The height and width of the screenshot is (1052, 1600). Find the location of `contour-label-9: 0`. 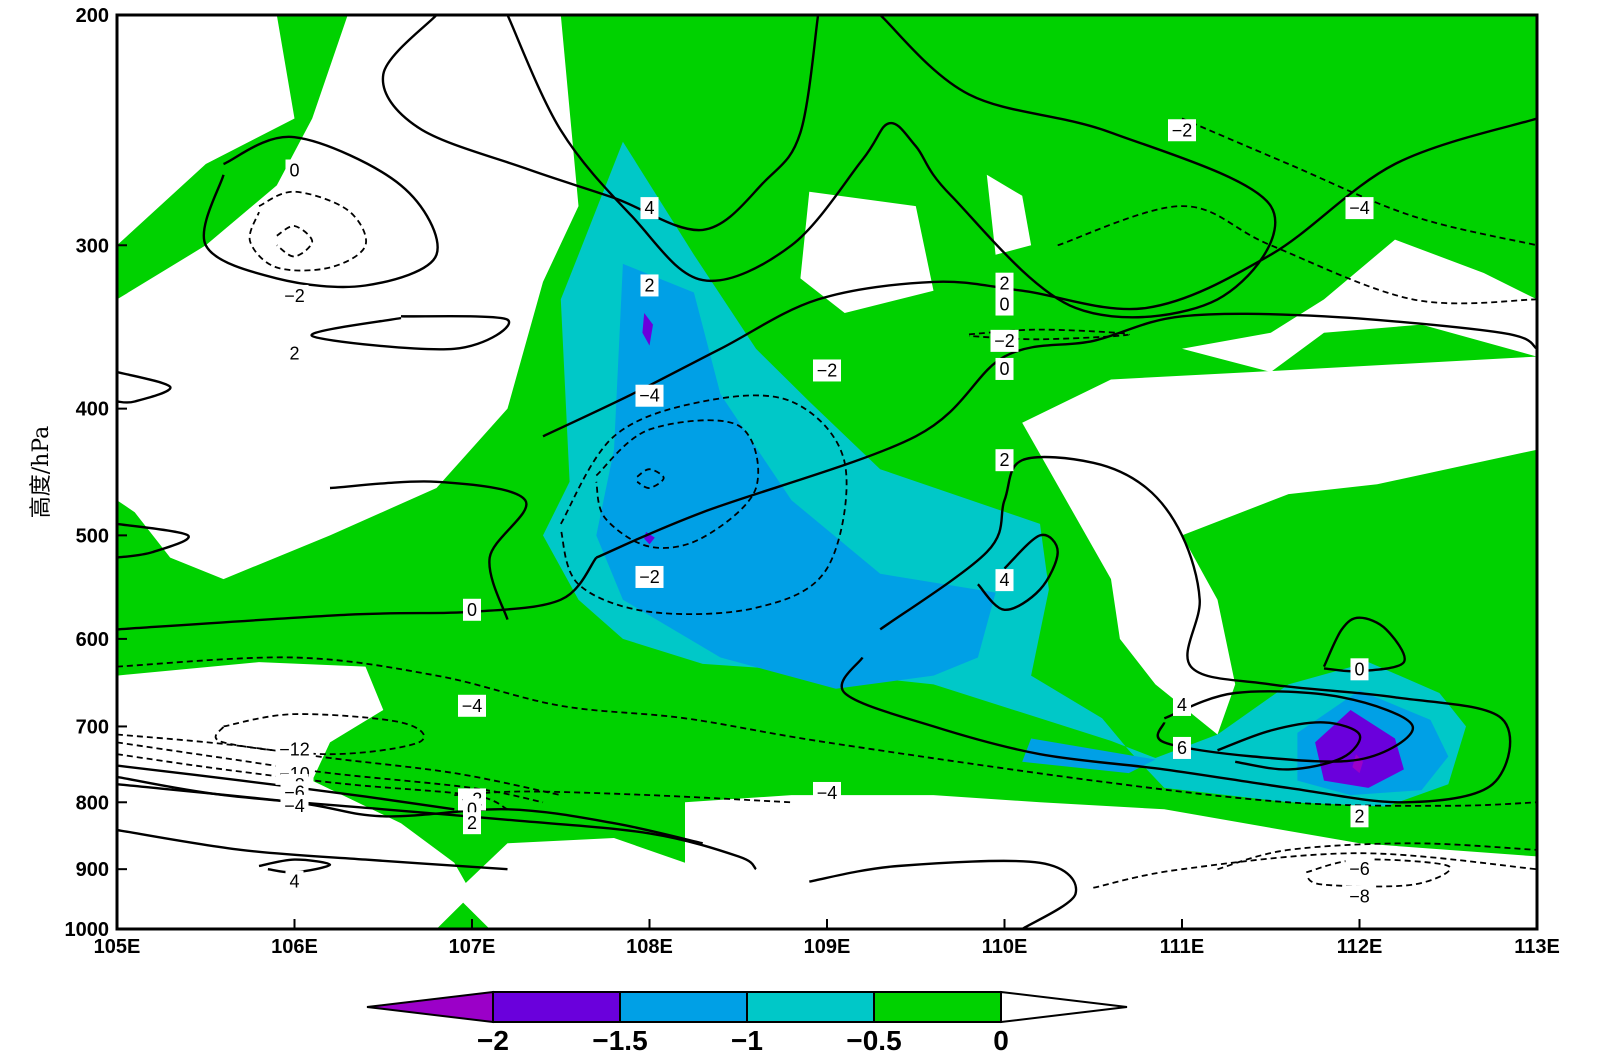

contour-label-9: 0 is located at coordinates (1004, 304).